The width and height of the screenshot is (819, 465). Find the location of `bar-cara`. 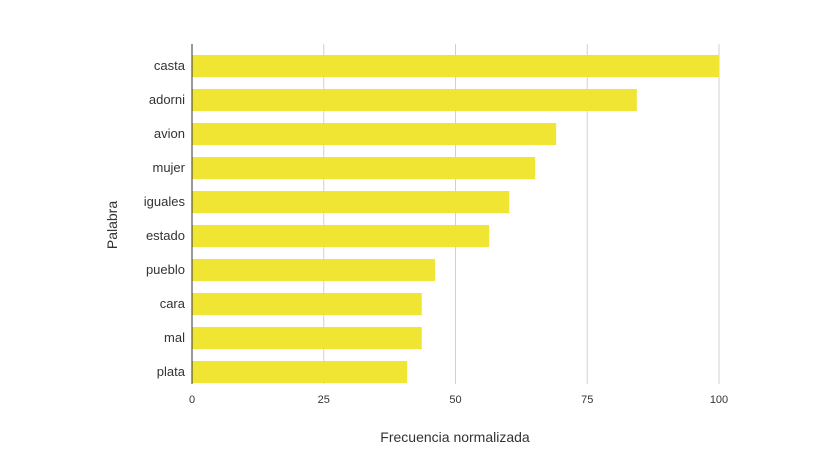

bar-cara is located at coordinates (307, 304).